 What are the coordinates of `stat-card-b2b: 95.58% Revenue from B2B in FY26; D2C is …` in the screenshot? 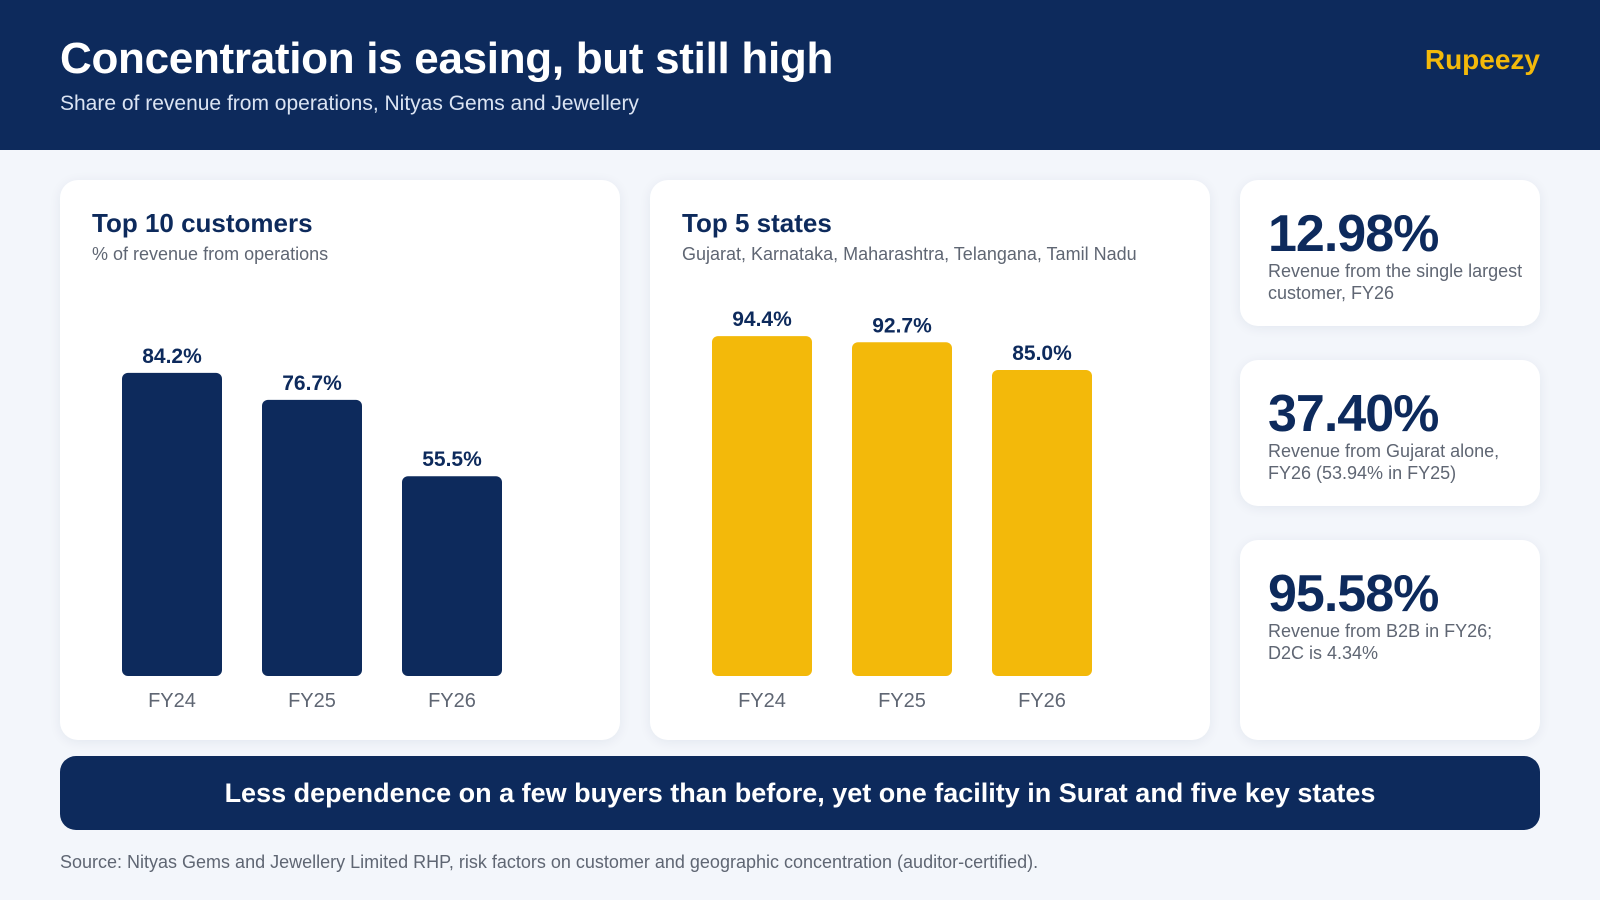 It's located at (1390, 640).